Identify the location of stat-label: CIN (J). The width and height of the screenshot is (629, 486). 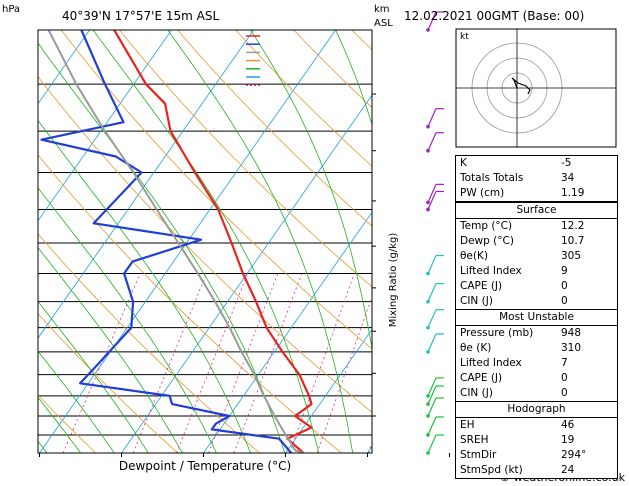
(476, 393).